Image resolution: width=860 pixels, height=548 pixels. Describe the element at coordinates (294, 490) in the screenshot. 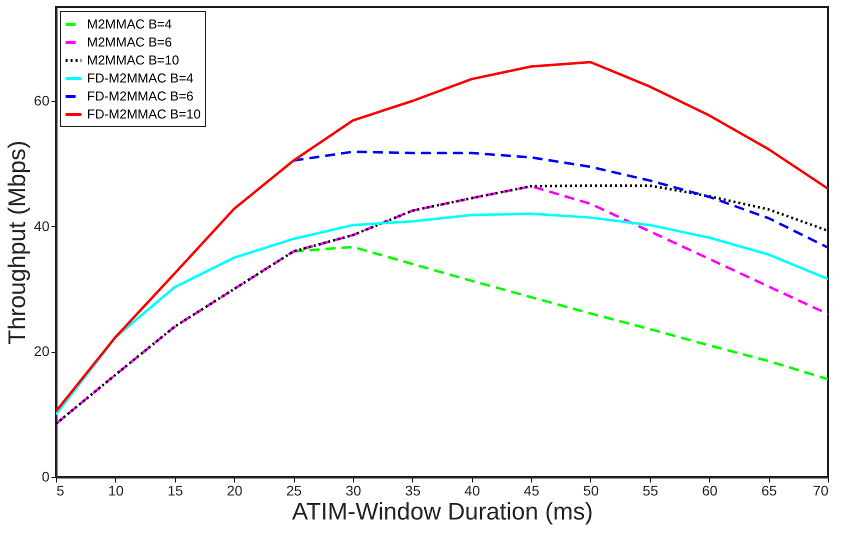

I see `x-tick-label: 25` at that location.